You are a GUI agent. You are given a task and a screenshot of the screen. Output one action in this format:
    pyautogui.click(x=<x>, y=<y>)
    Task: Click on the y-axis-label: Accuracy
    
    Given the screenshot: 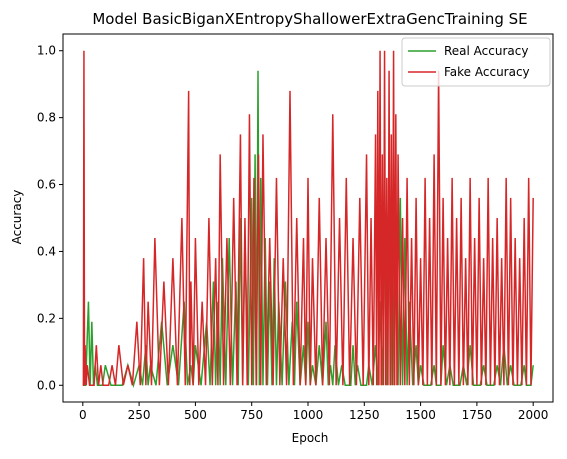 What is the action you would take?
    pyautogui.click(x=17, y=217)
    